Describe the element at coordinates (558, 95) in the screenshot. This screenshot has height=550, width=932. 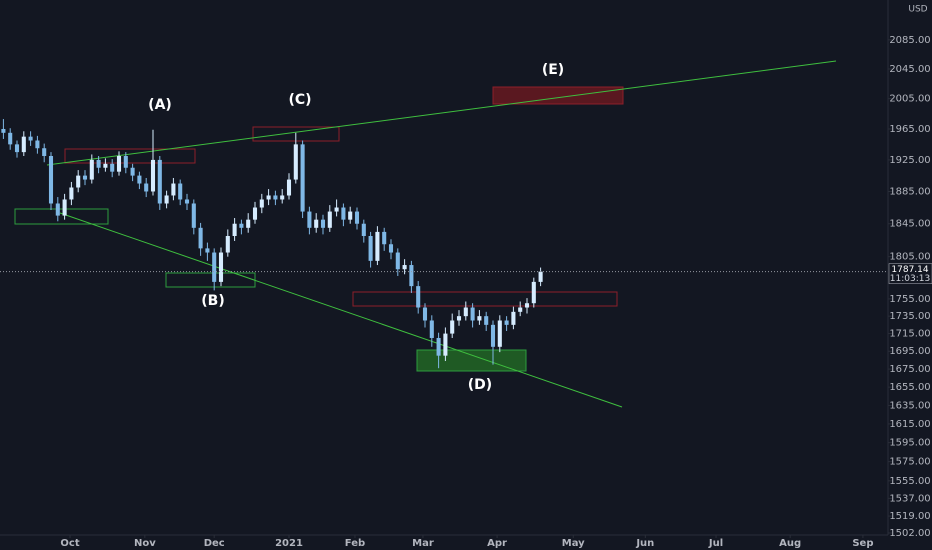
I see `target-zone` at that location.